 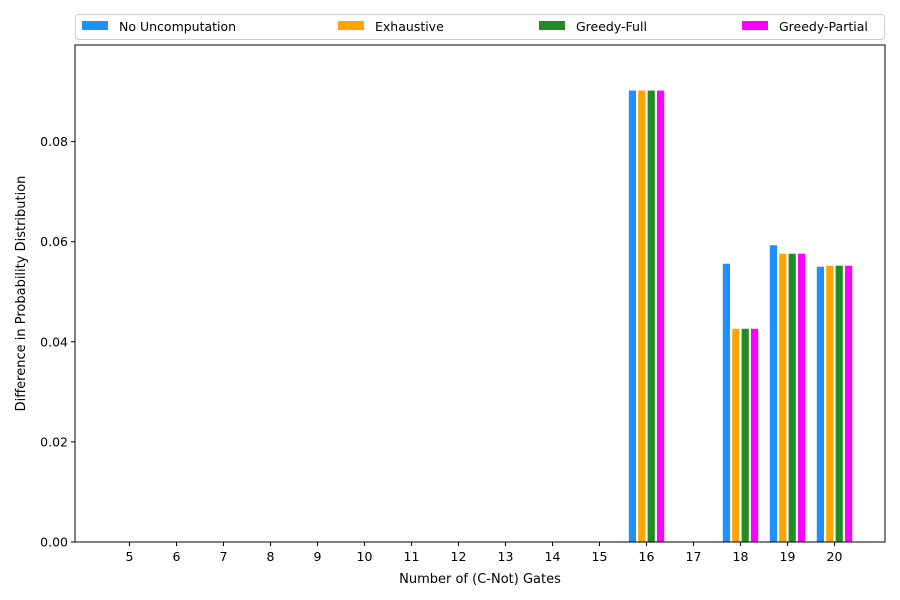 I want to click on legend-swatch-greedy-partial, so click(x=755, y=25).